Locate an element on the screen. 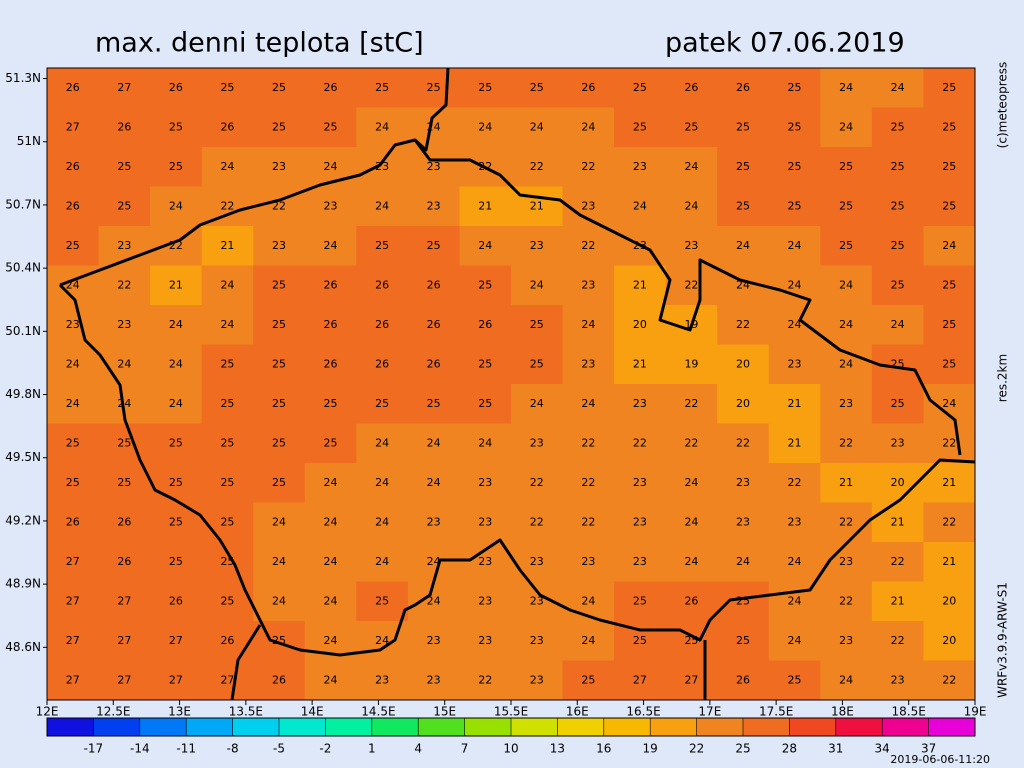 The image size is (1024, 768). colorbar-label: -14 is located at coordinates (140, 749).